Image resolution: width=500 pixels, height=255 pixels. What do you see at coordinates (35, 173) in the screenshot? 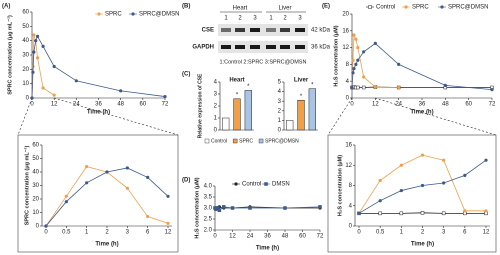
I see `y-tick-label: 40` at bounding box center [35, 173].